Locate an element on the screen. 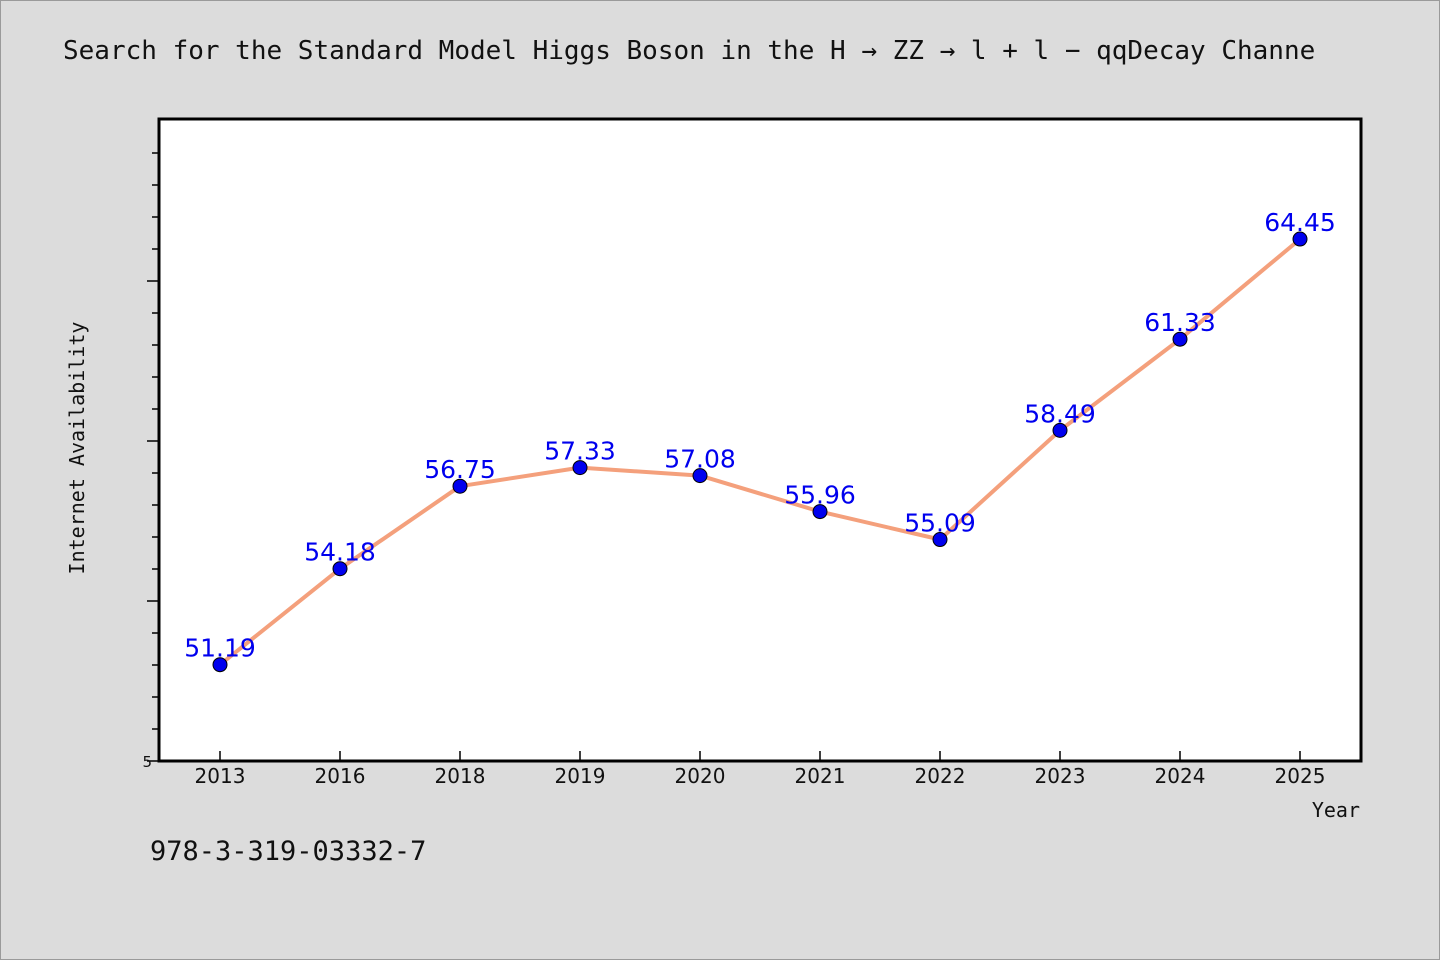  data-label: 55.09 is located at coordinates (940, 523).